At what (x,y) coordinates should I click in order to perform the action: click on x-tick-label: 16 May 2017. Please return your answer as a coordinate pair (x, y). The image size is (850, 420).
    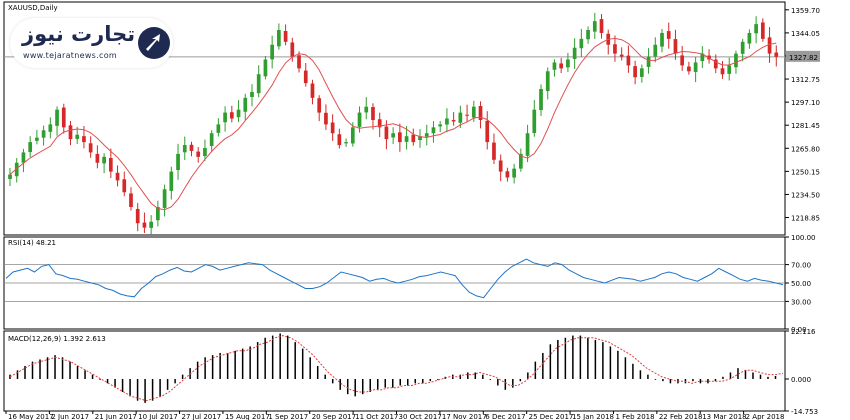
    Looking at the image, I should click on (31, 416).